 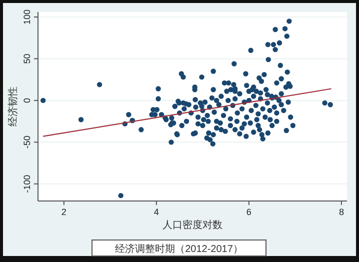 I want to click on text: 经济调整时期（2012-2017）, so click(x=179, y=249).